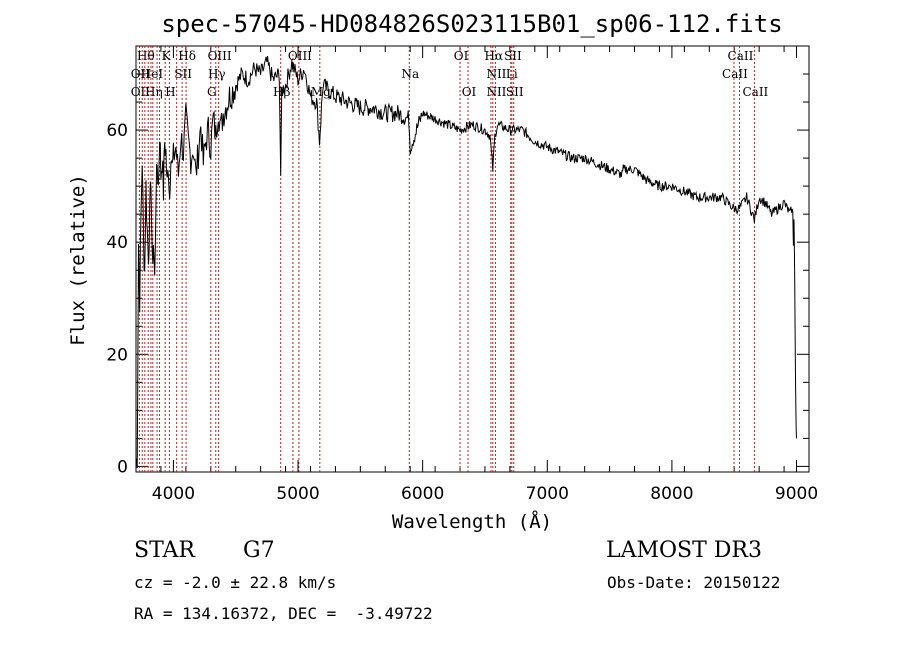 This screenshot has width=900, height=649. I want to click on obs-date: Obs-Date: 20150122, so click(694, 582).